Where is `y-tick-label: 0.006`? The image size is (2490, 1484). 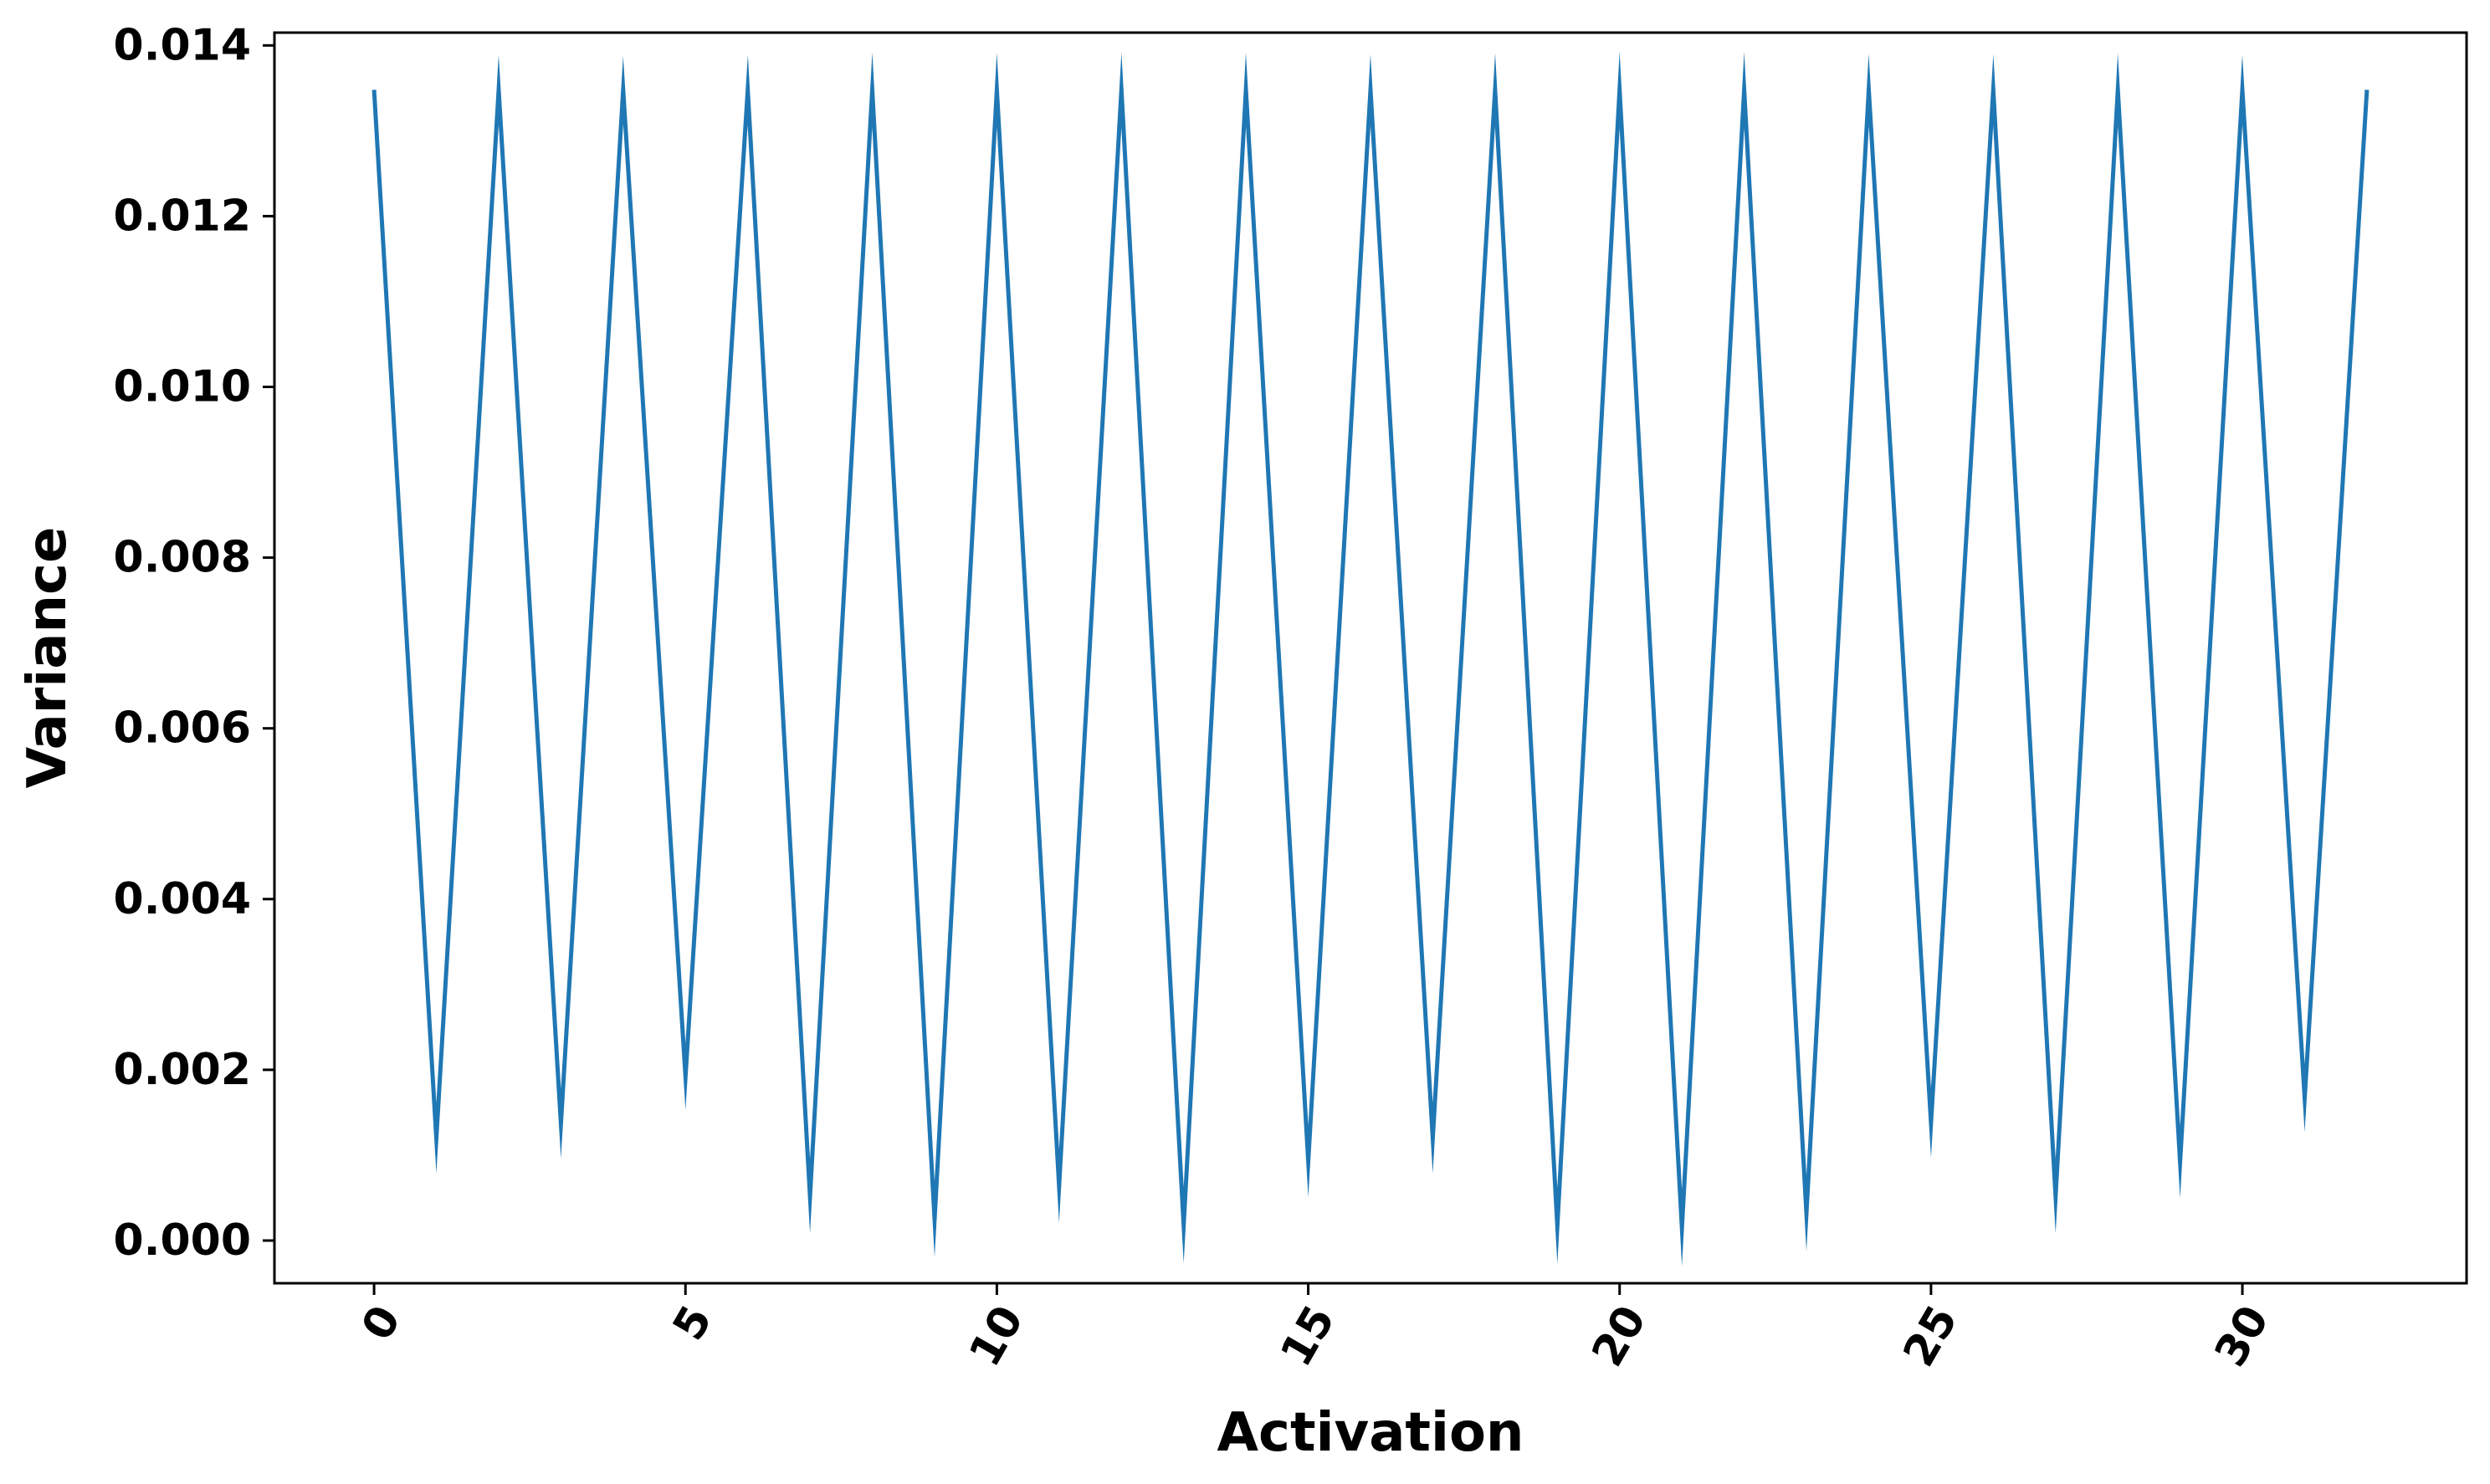 y-tick-label: 0.006 is located at coordinates (182, 729).